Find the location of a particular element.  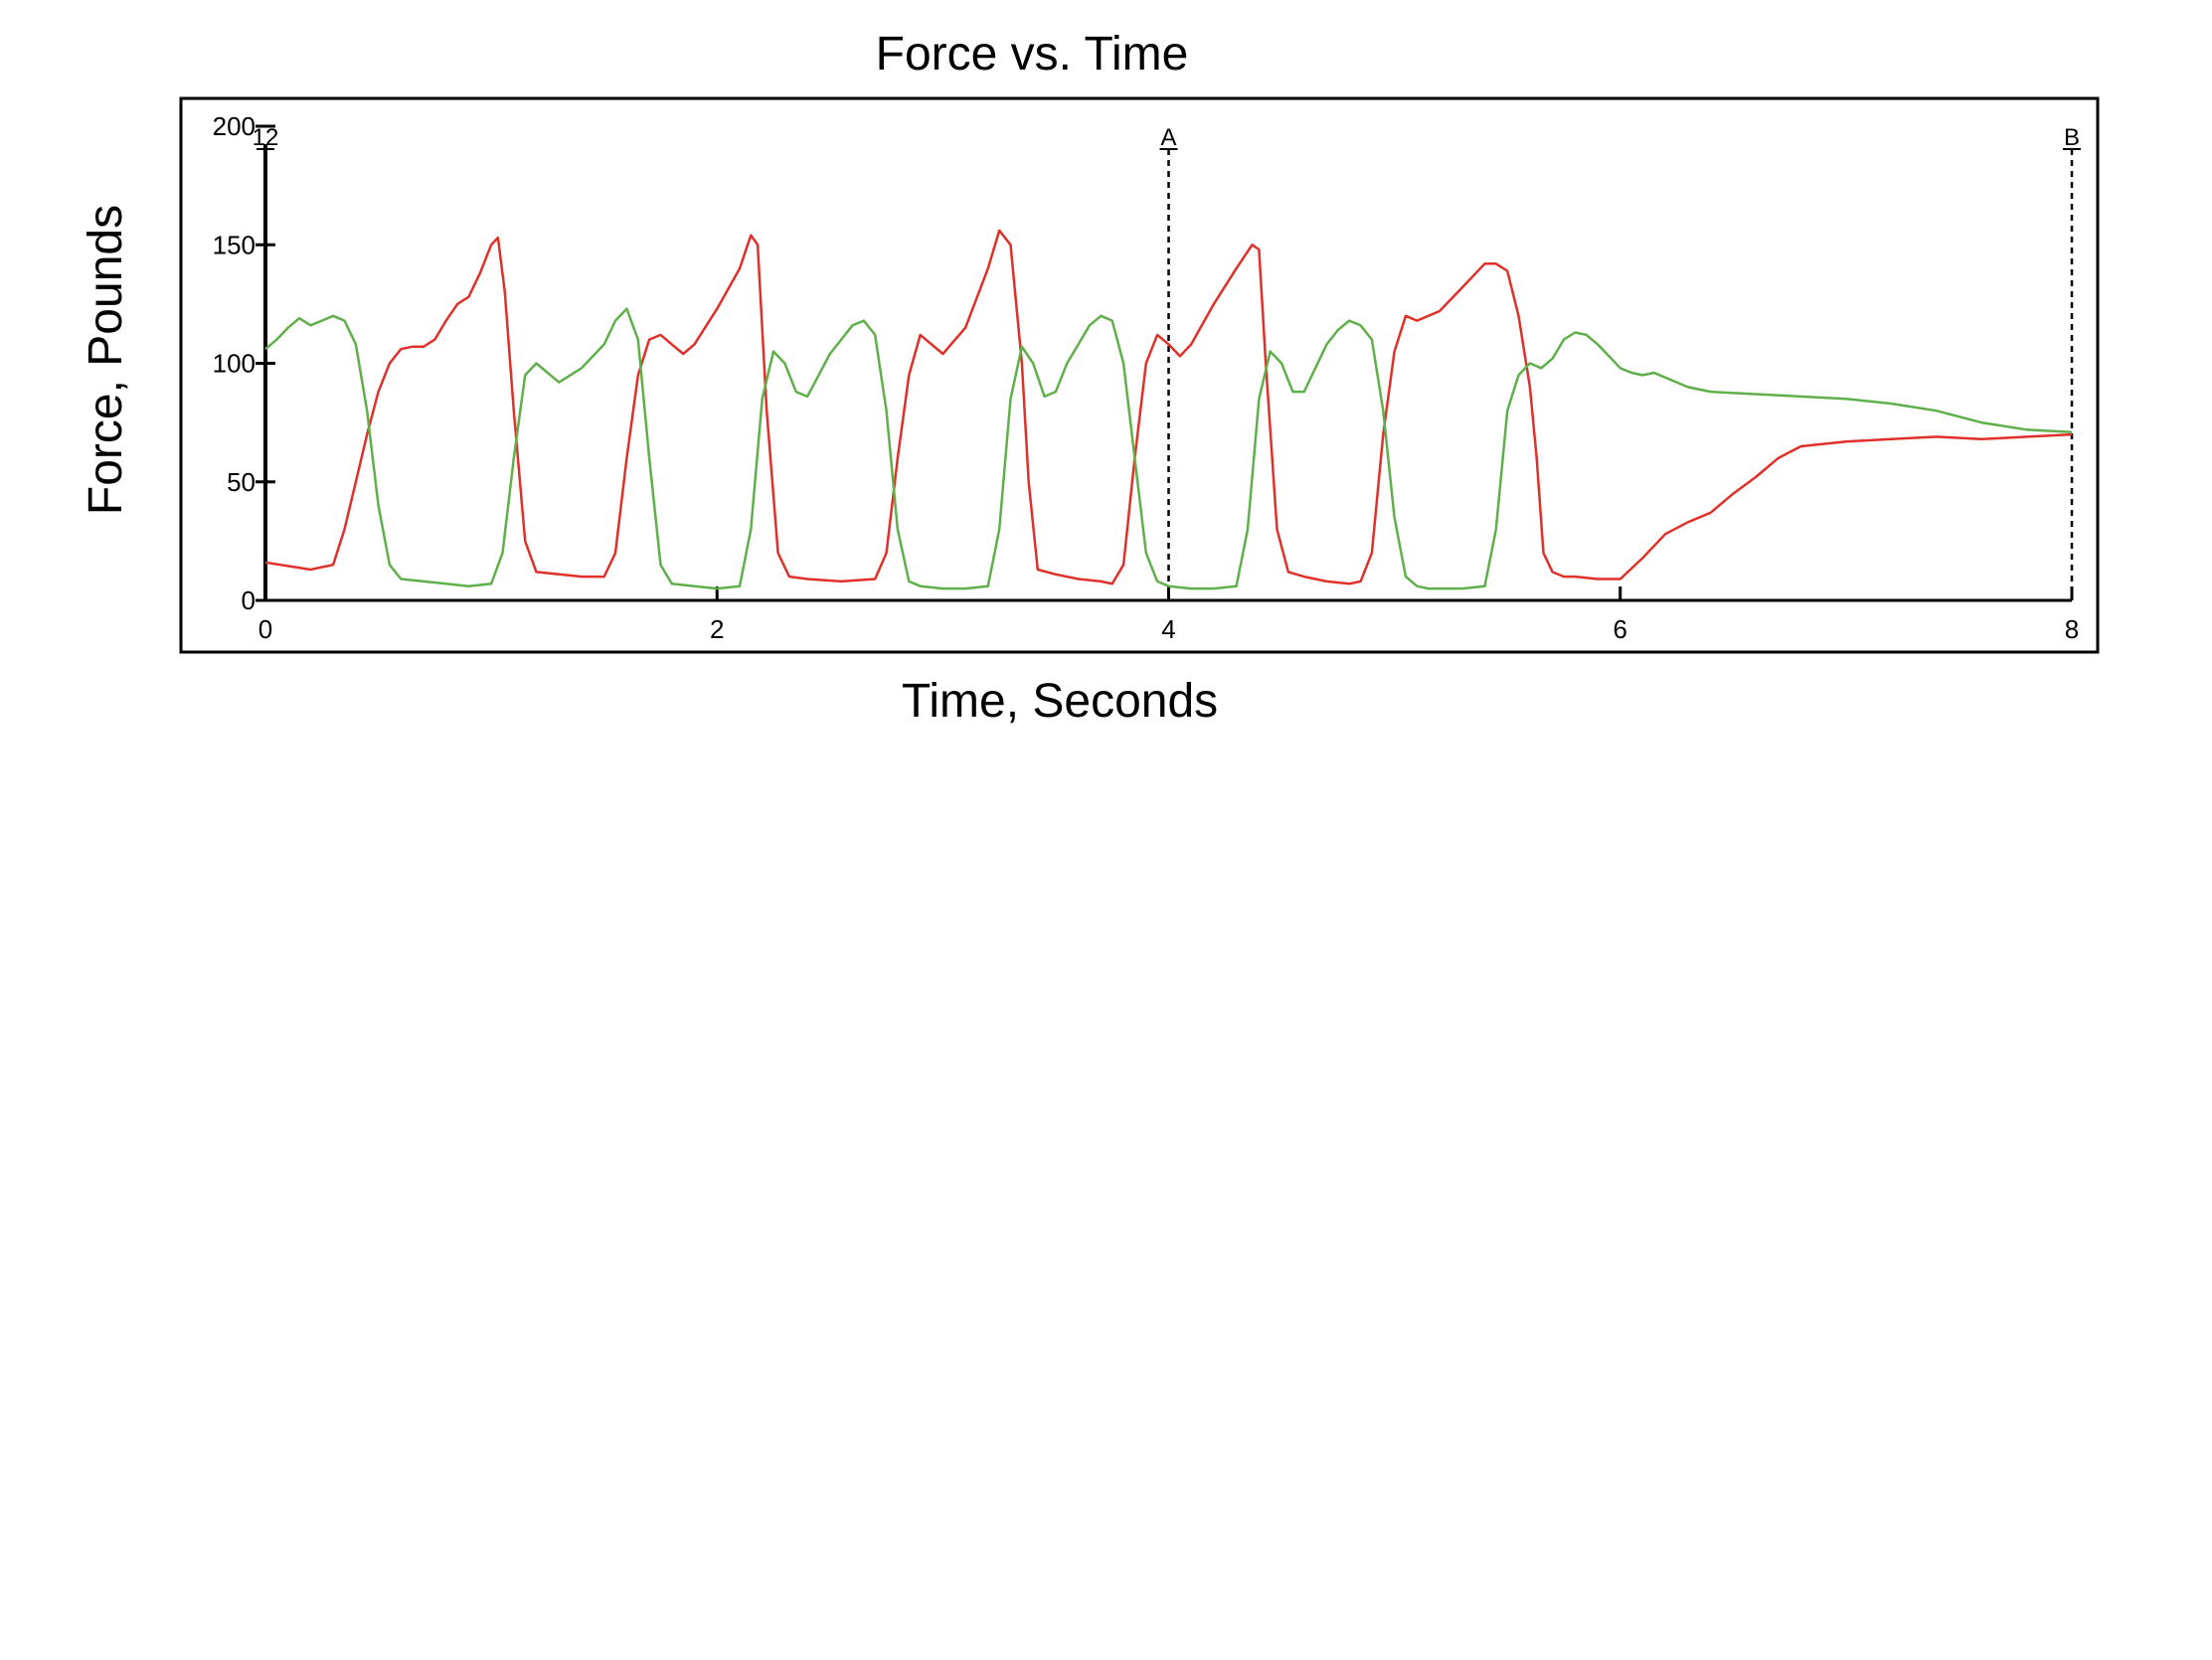

x-tick-label: 6 is located at coordinates (1620, 629).